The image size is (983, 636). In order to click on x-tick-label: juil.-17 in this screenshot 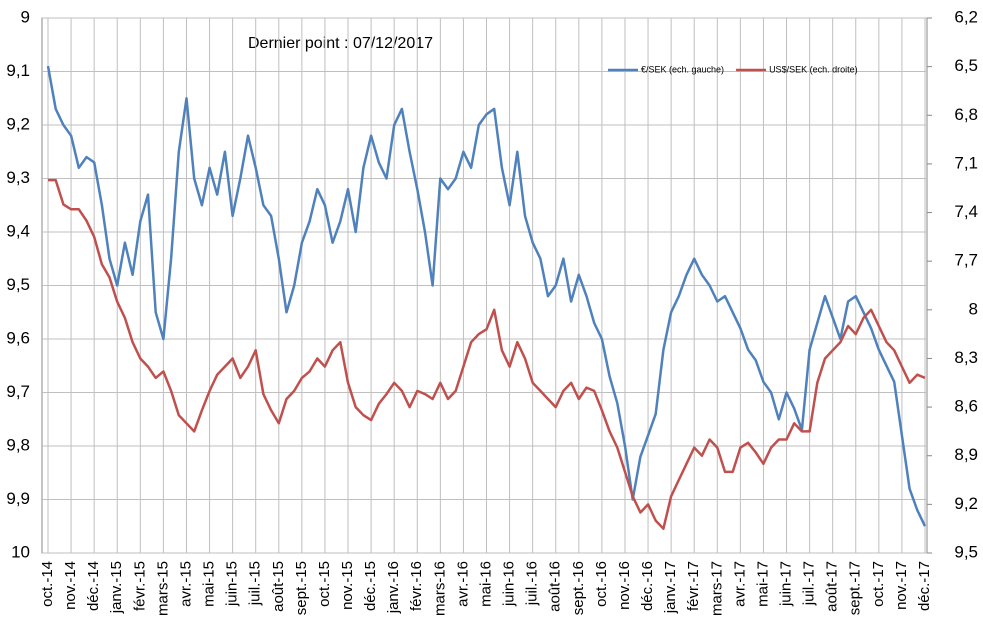, I will do `click(809, 583)`.